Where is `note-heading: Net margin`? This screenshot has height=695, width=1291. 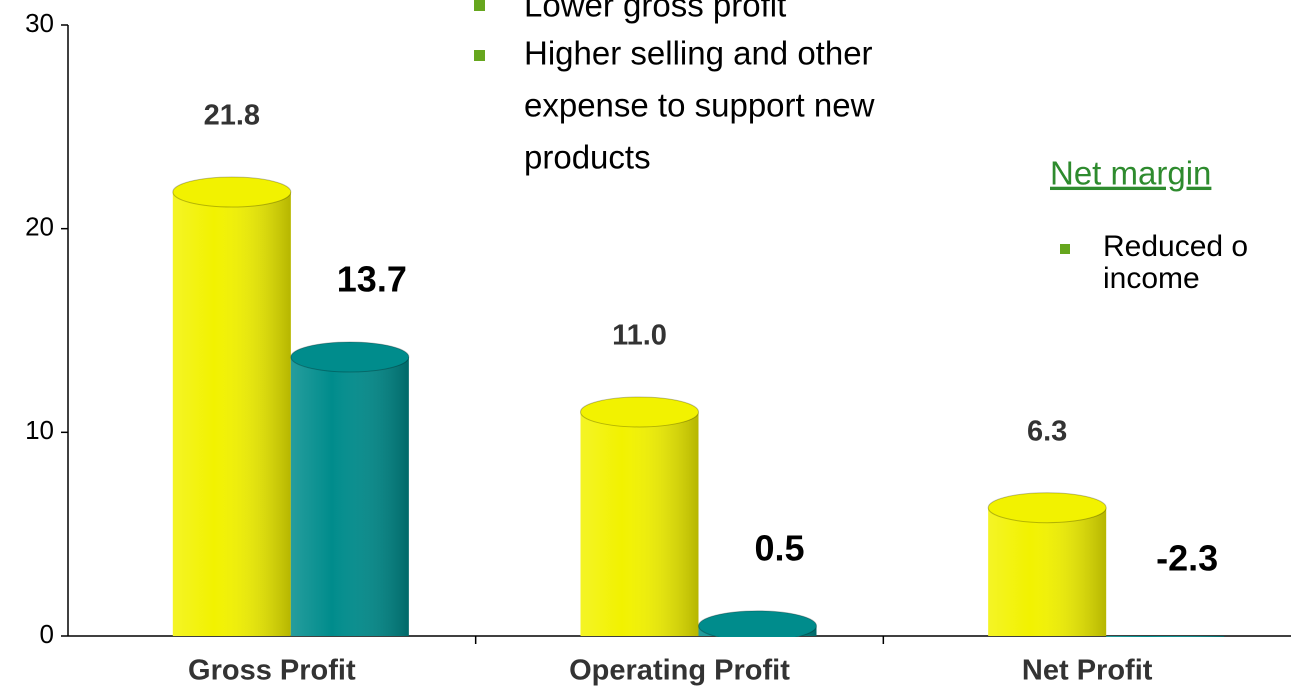
note-heading: Net margin is located at coordinates (1130, 173).